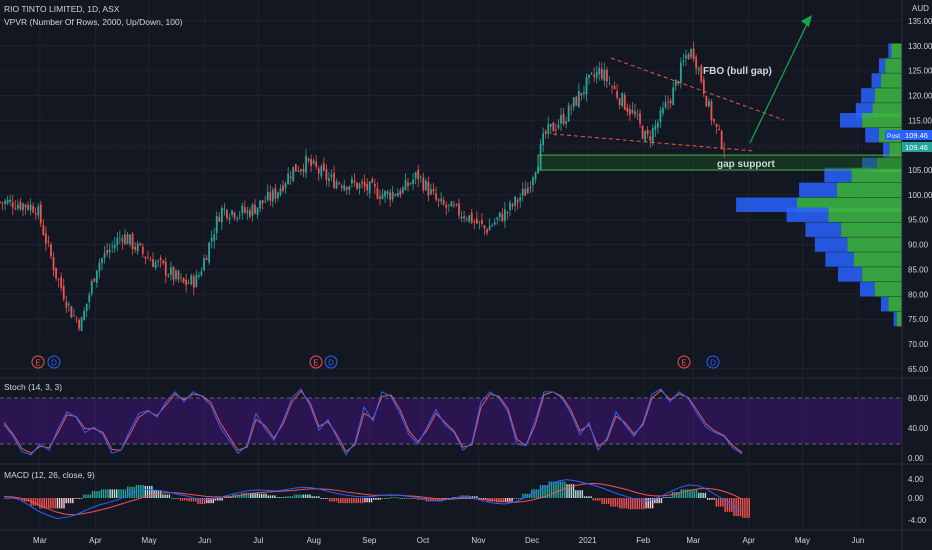 Image resolution: width=932 pixels, height=550 pixels. Describe the element at coordinates (62, 9) in the screenshot. I see `symbol-title: RIO TINTO LIMITED, 1D, ASX` at that location.